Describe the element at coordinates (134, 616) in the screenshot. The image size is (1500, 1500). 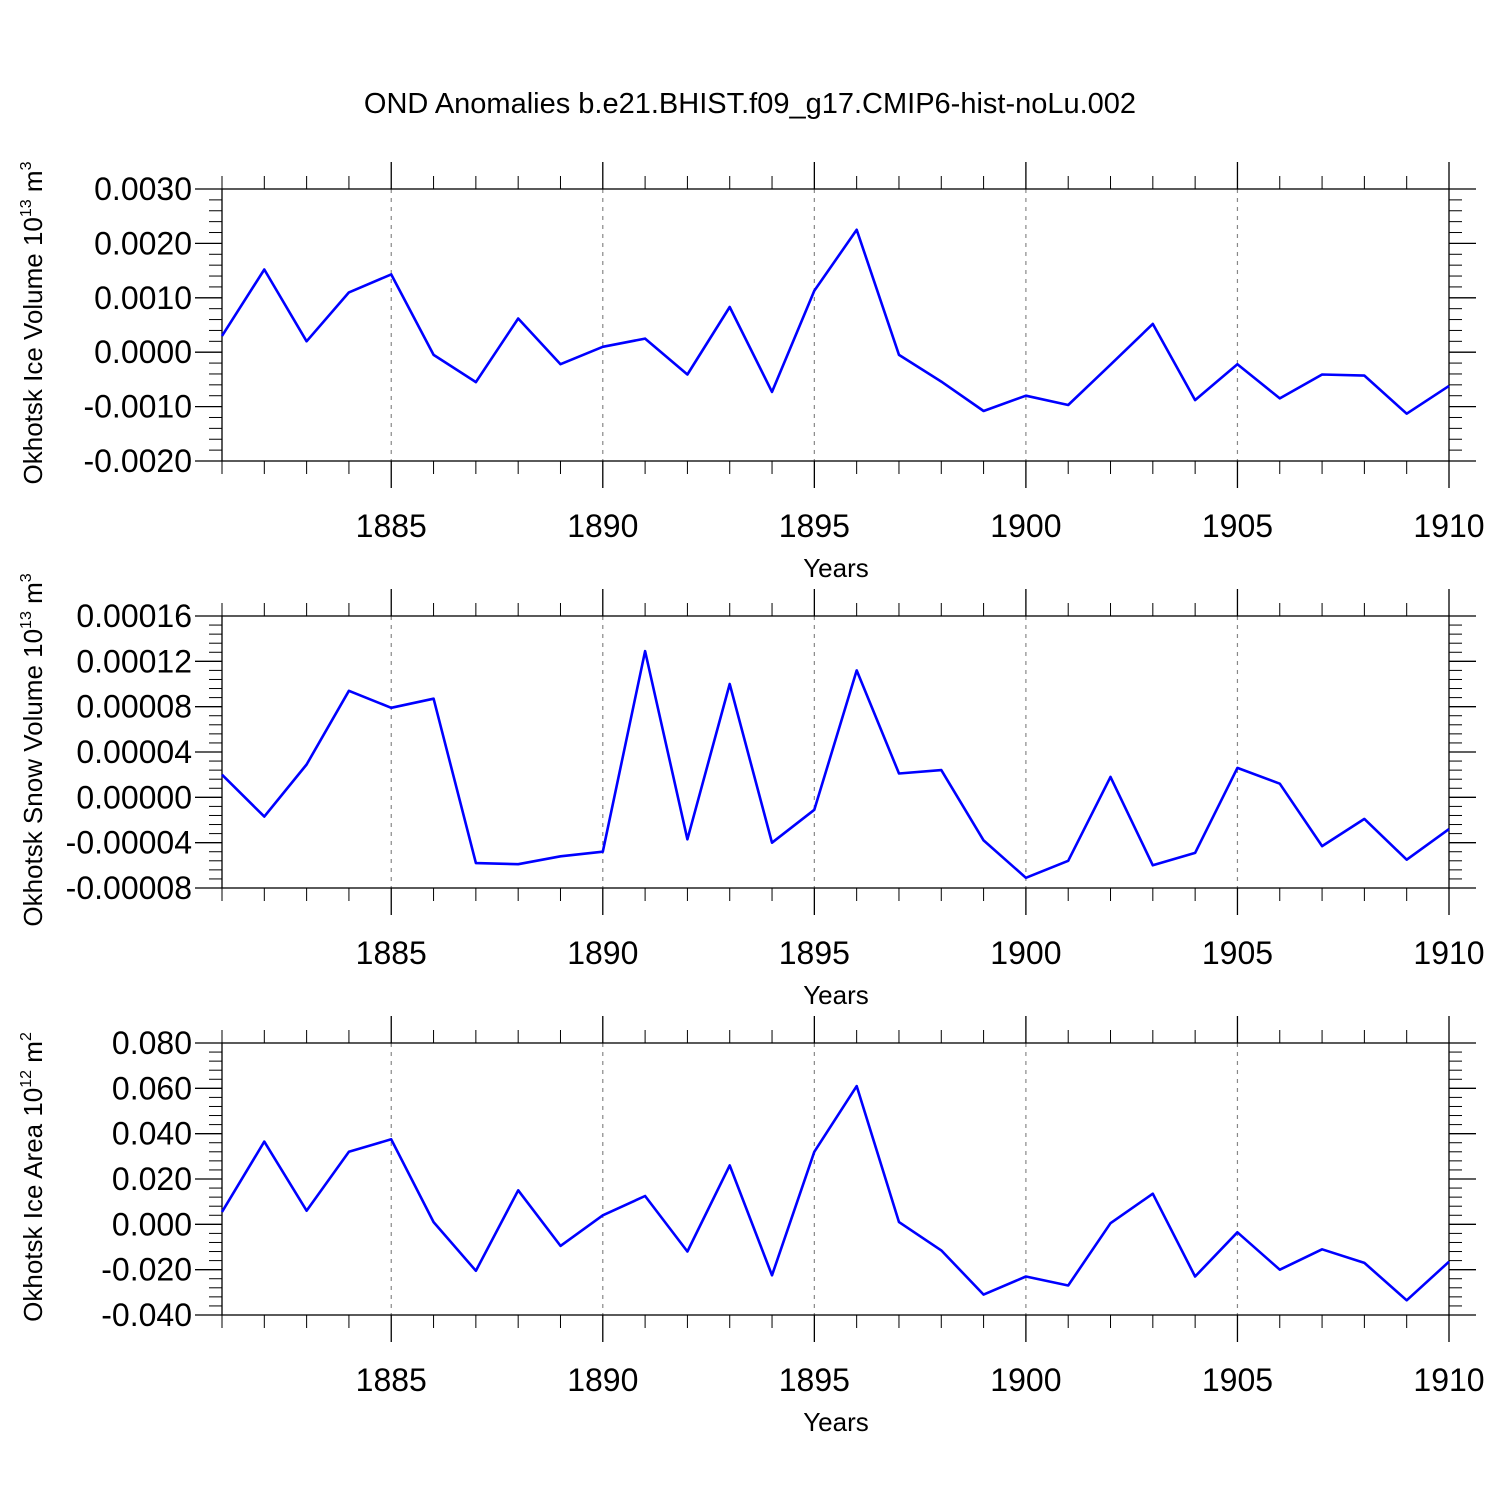
I see `y-tick-label: 0.00016` at that location.